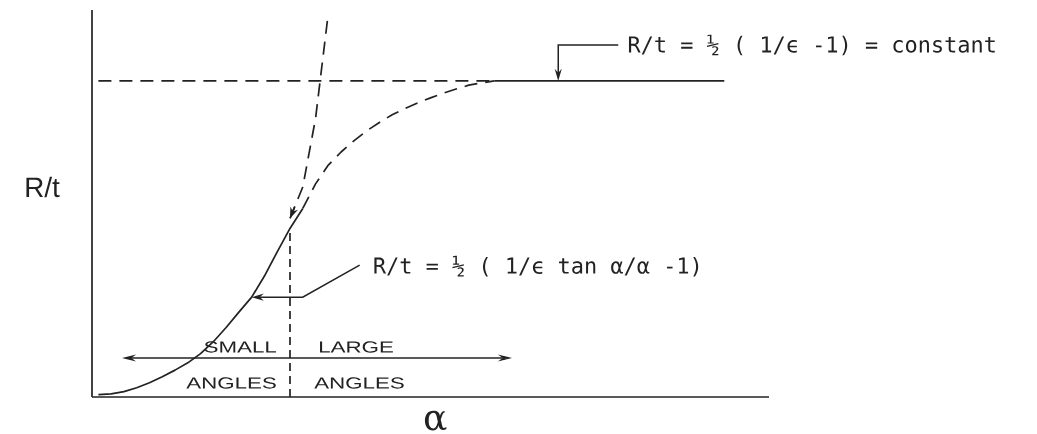 The width and height of the screenshot is (1037, 434). I want to click on annotation: SMALL, so click(240, 347).